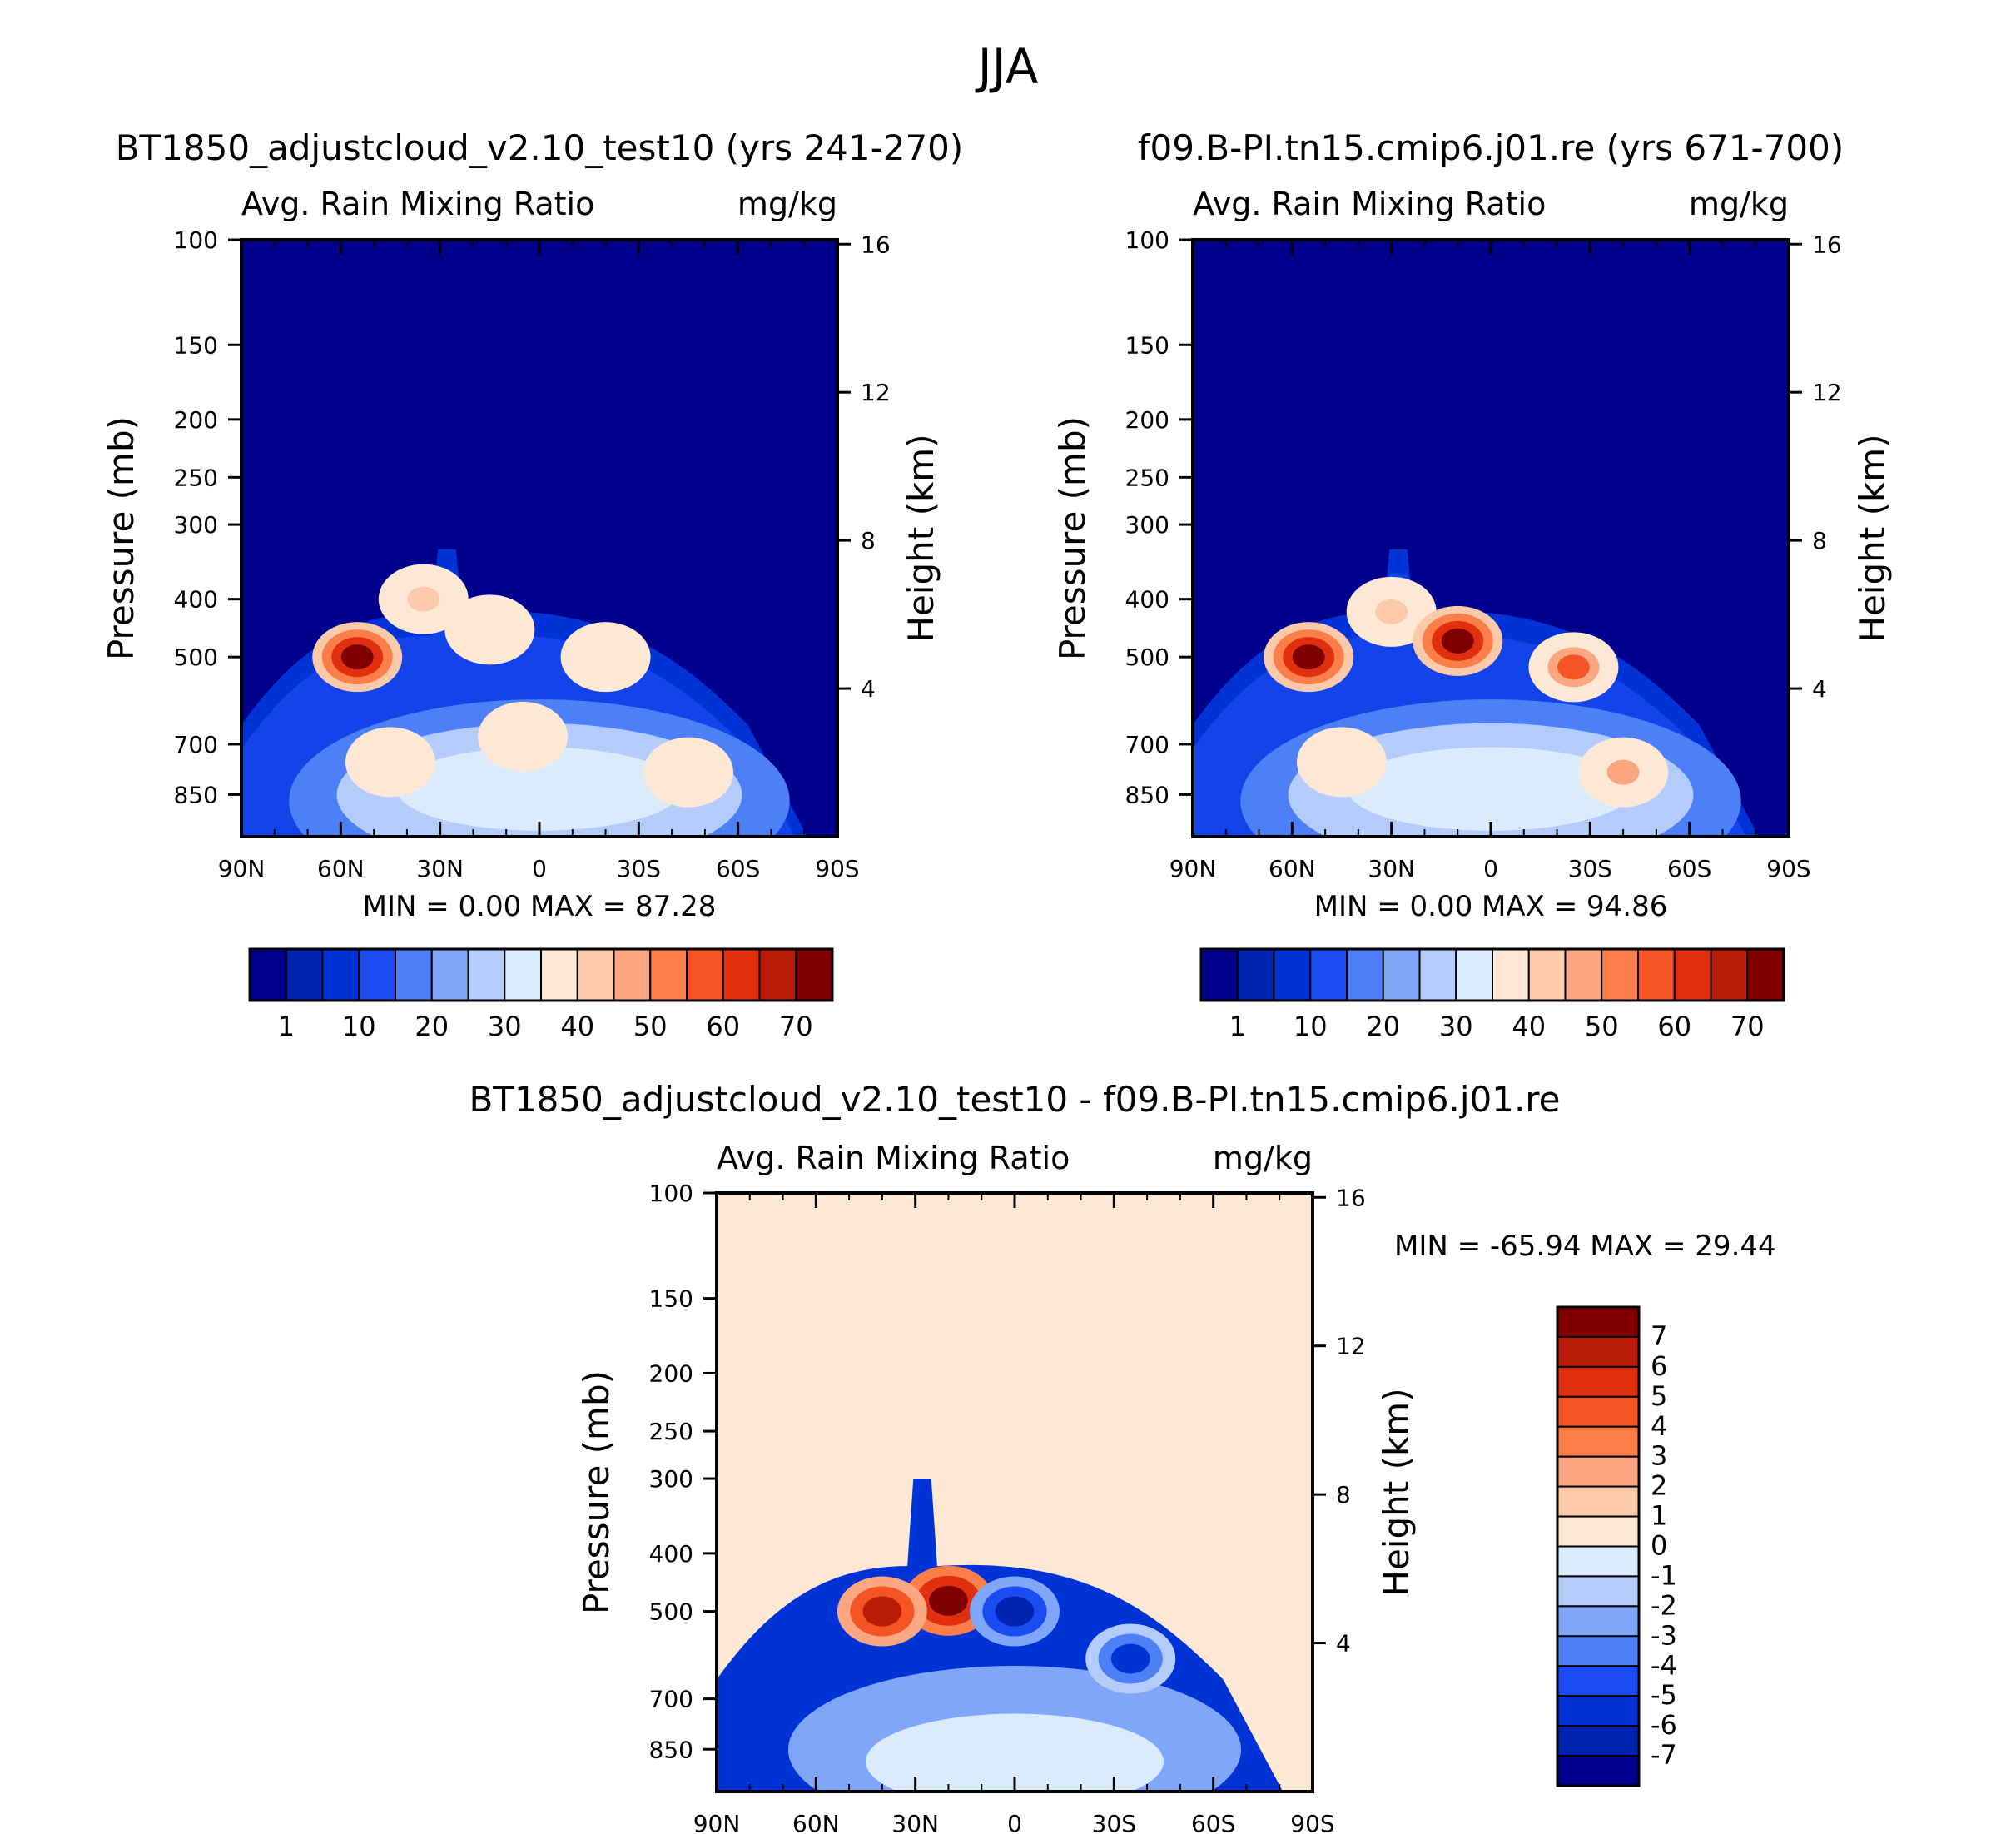  What do you see at coordinates (1015, 1822) in the screenshot?
I see `x-tick-label: 0` at bounding box center [1015, 1822].